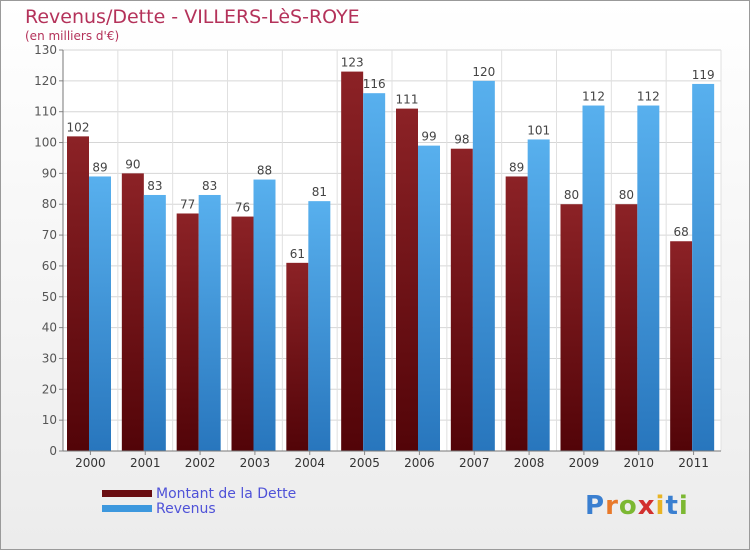 This screenshot has width=750, height=550. Describe the element at coordinates (628, 506) in the screenshot. I see `logo-letter: o` at that location.